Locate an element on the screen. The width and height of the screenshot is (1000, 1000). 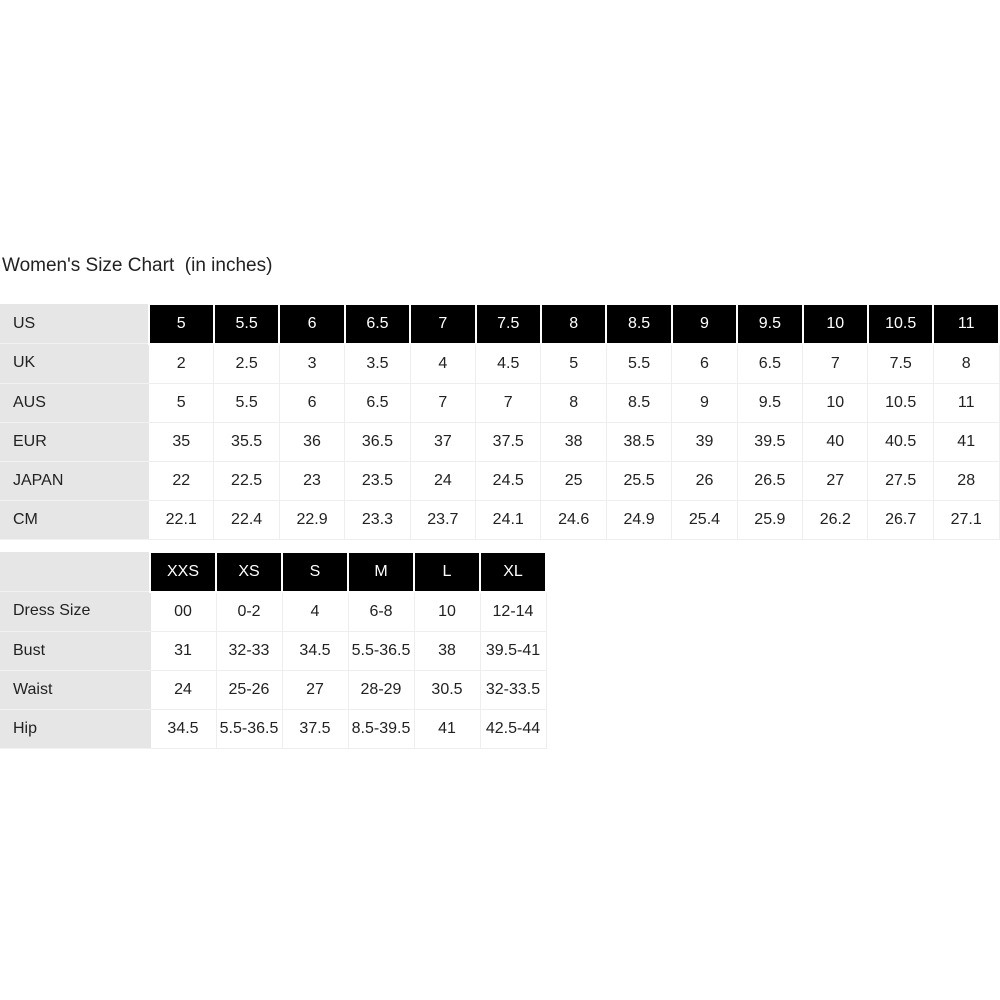
table-cell: 2.5 is located at coordinates (246, 363).